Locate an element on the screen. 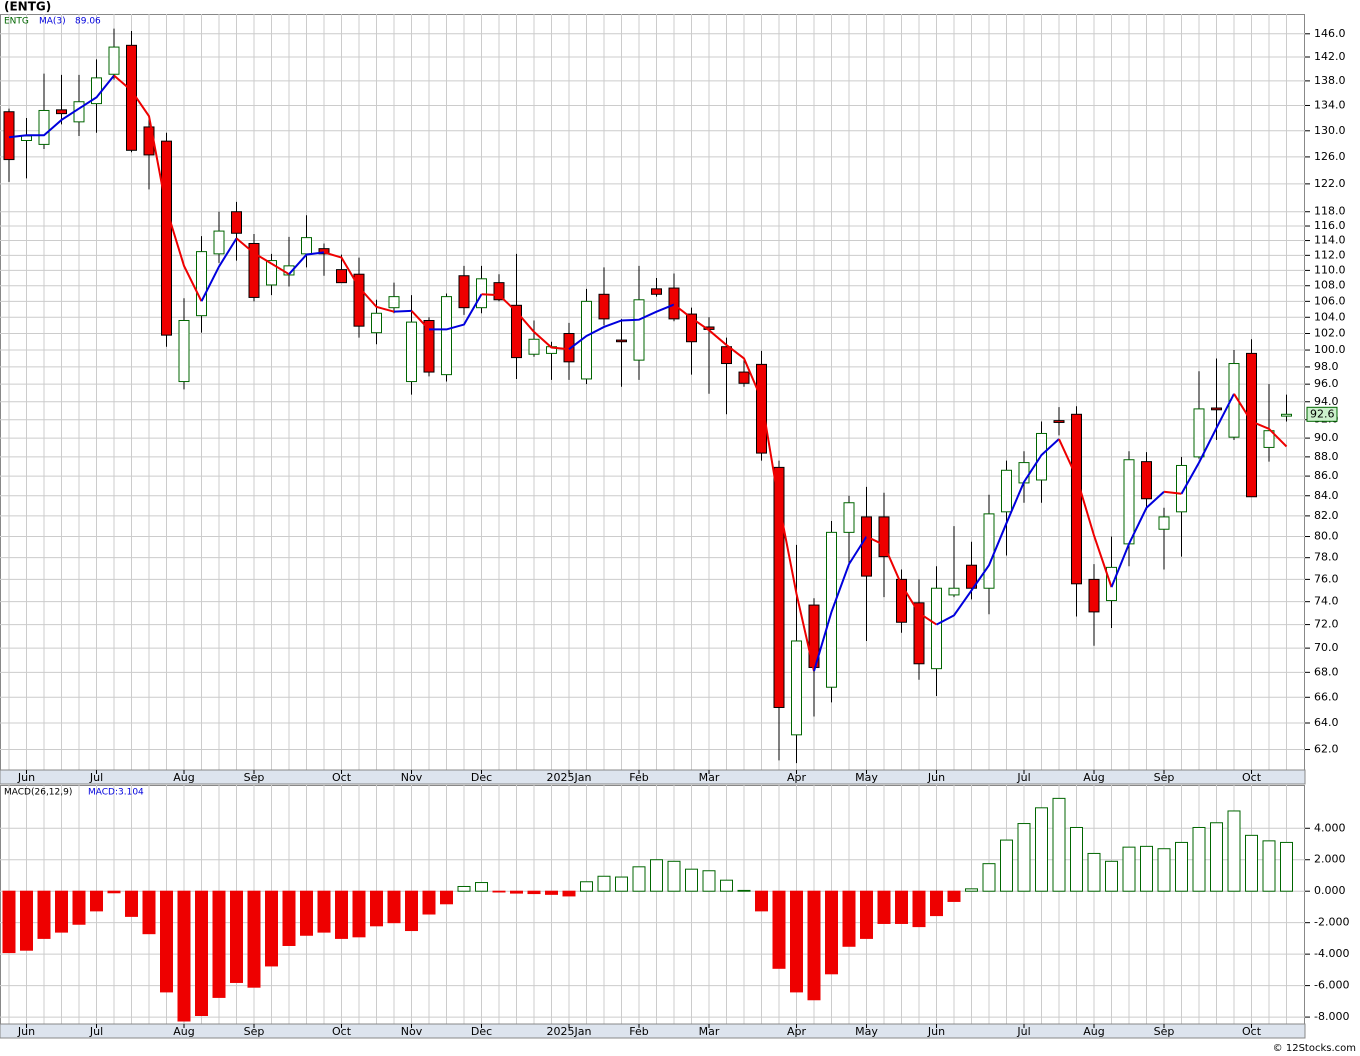 Image resolution: width=1360 pixels, height=1056 pixels. x-tick-label: Jun is located at coordinates (936, 777).